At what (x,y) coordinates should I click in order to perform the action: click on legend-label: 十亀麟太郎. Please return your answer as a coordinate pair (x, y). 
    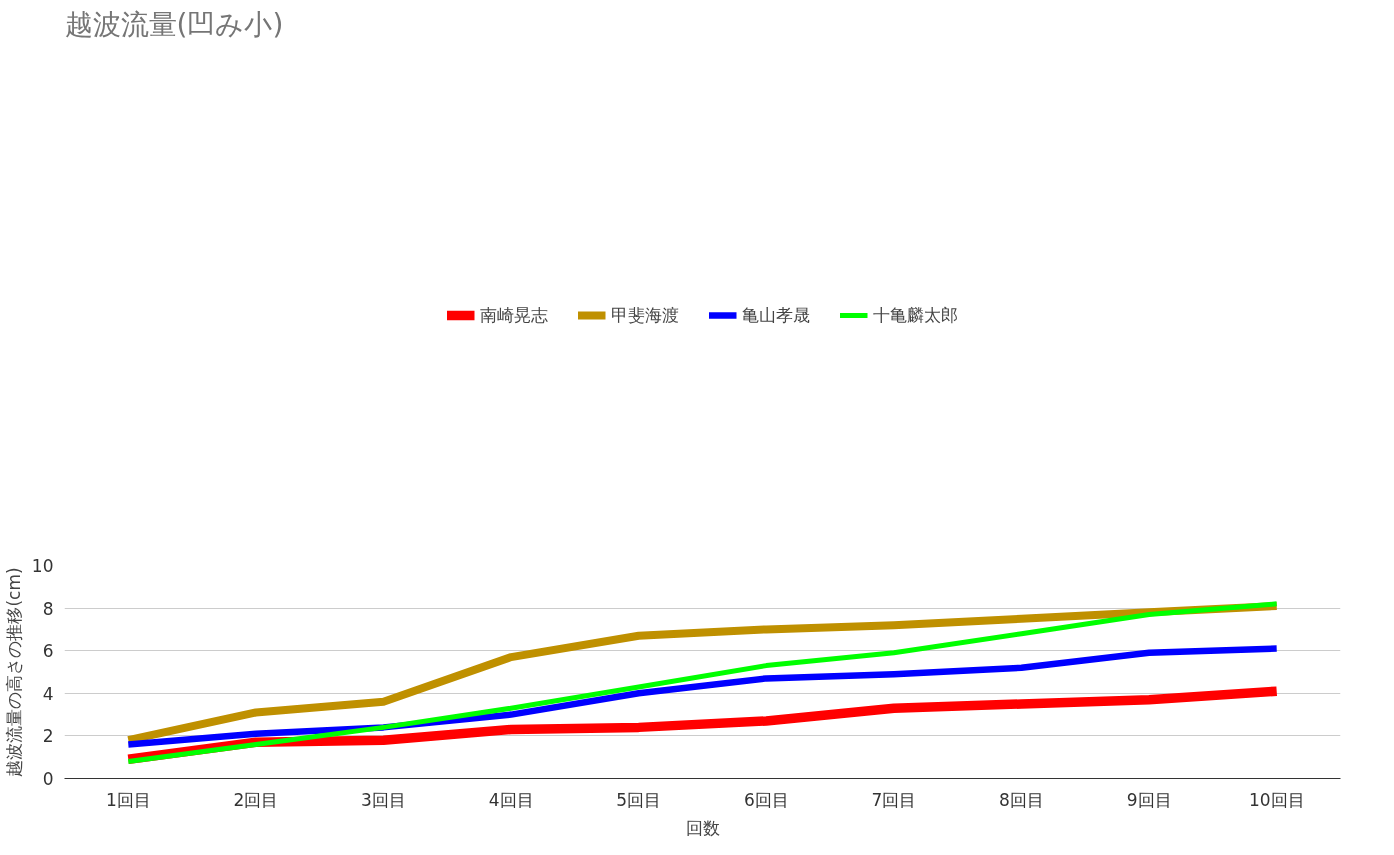
    Looking at the image, I should click on (915, 315).